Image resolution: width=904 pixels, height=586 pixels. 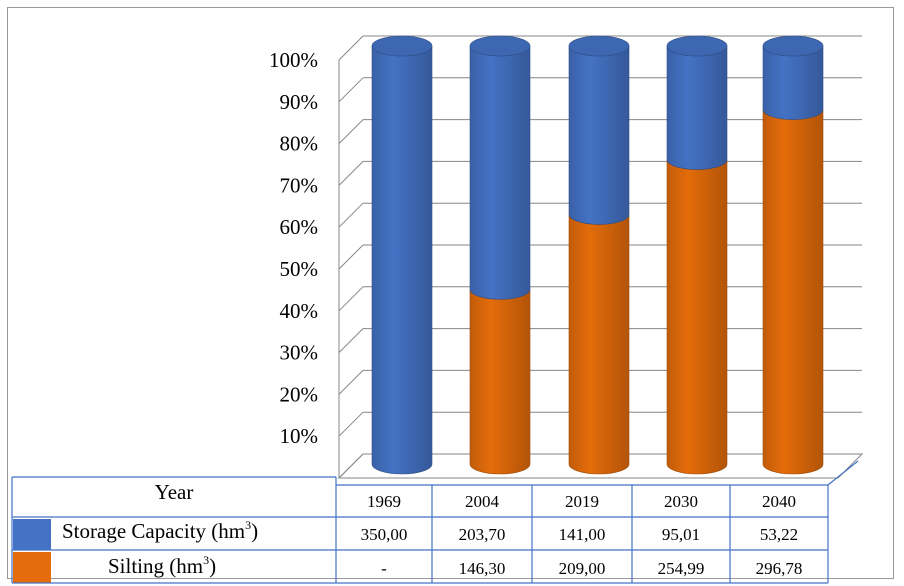 What do you see at coordinates (681, 534) in the screenshot?
I see `data-label-storage: 95,01` at bounding box center [681, 534].